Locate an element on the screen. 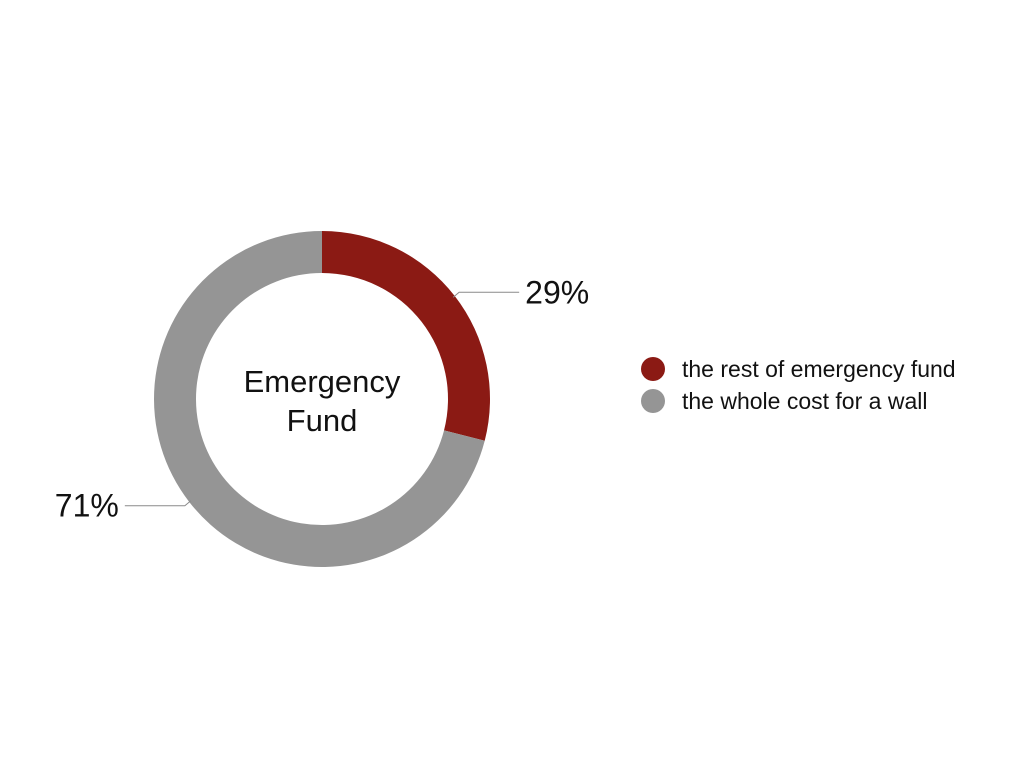 The width and height of the screenshot is (1024, 768). slice-percent-label-1: 71% is located at coordinates (87, 506).